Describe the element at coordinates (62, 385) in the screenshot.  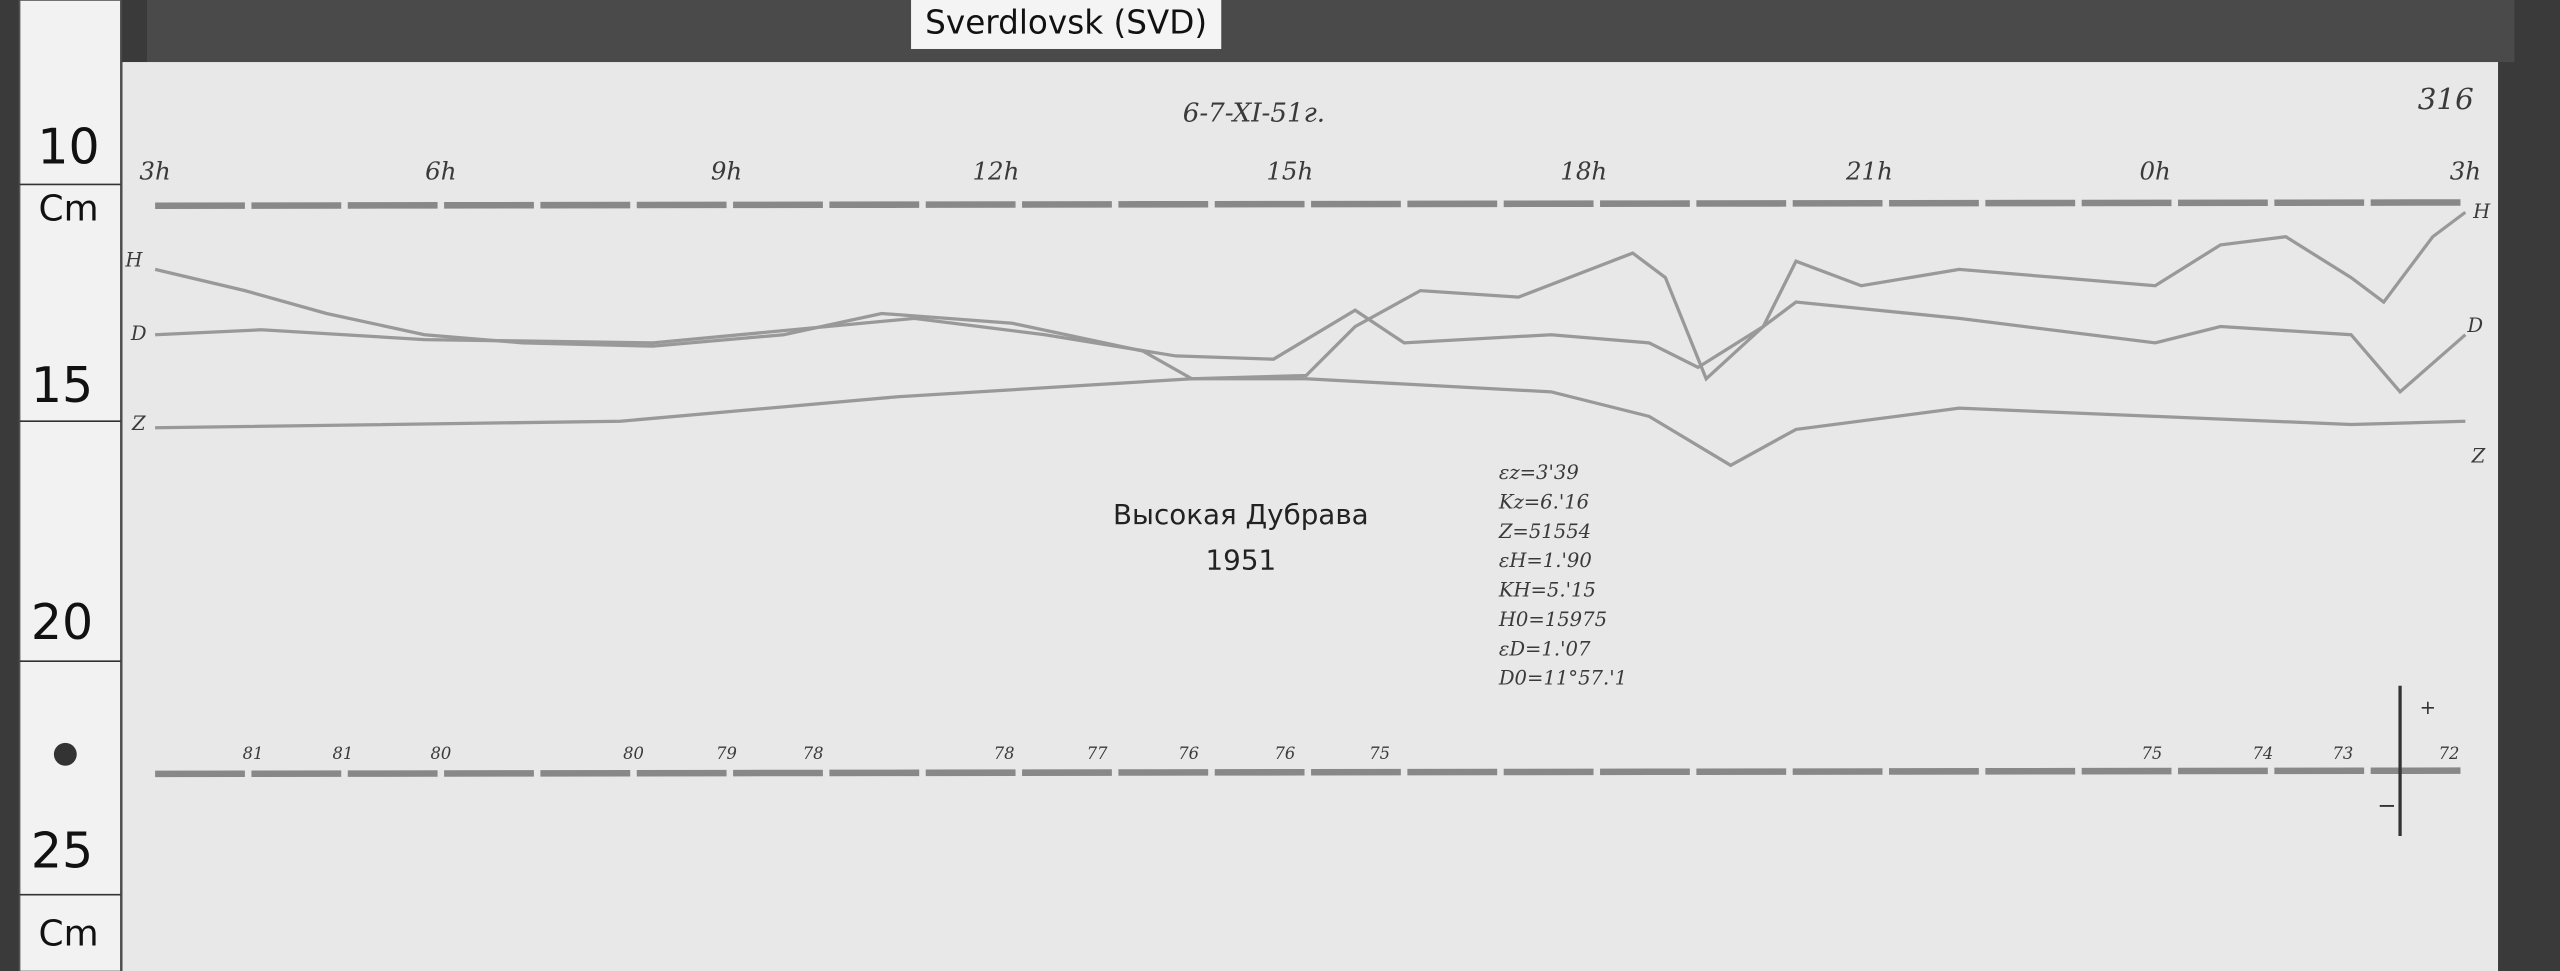
I see `ruler-label: 15` at that location.